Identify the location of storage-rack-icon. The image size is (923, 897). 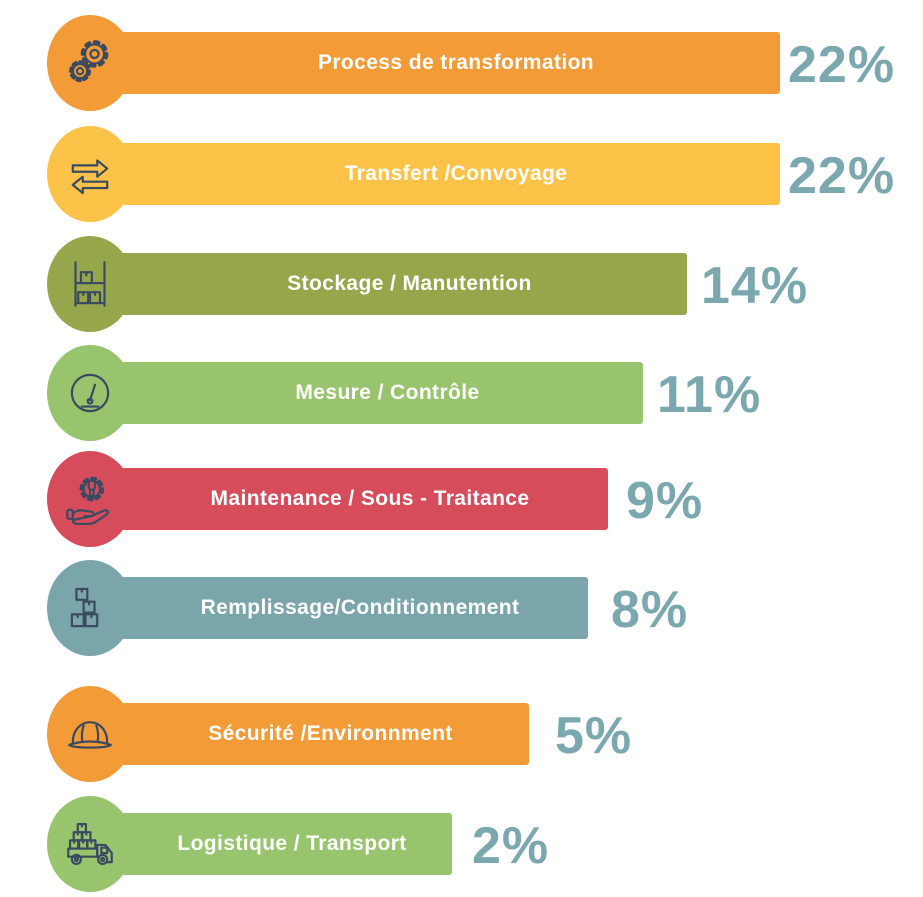
(90, 284).